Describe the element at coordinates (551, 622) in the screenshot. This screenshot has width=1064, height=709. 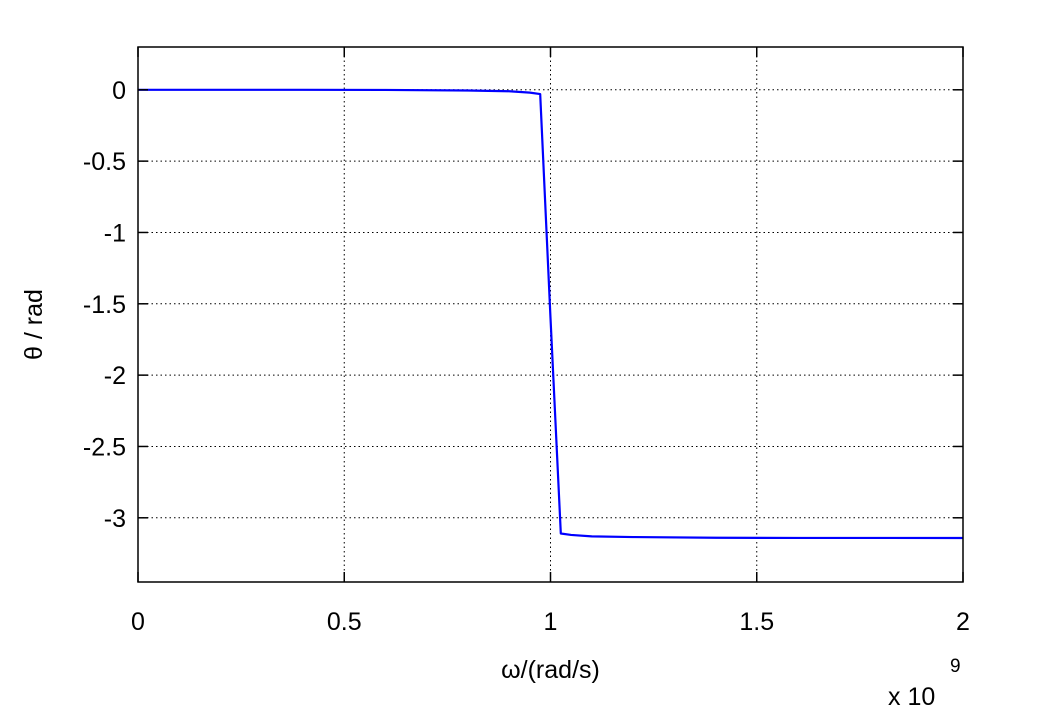
I see `x-tick-label: 1` at that location.